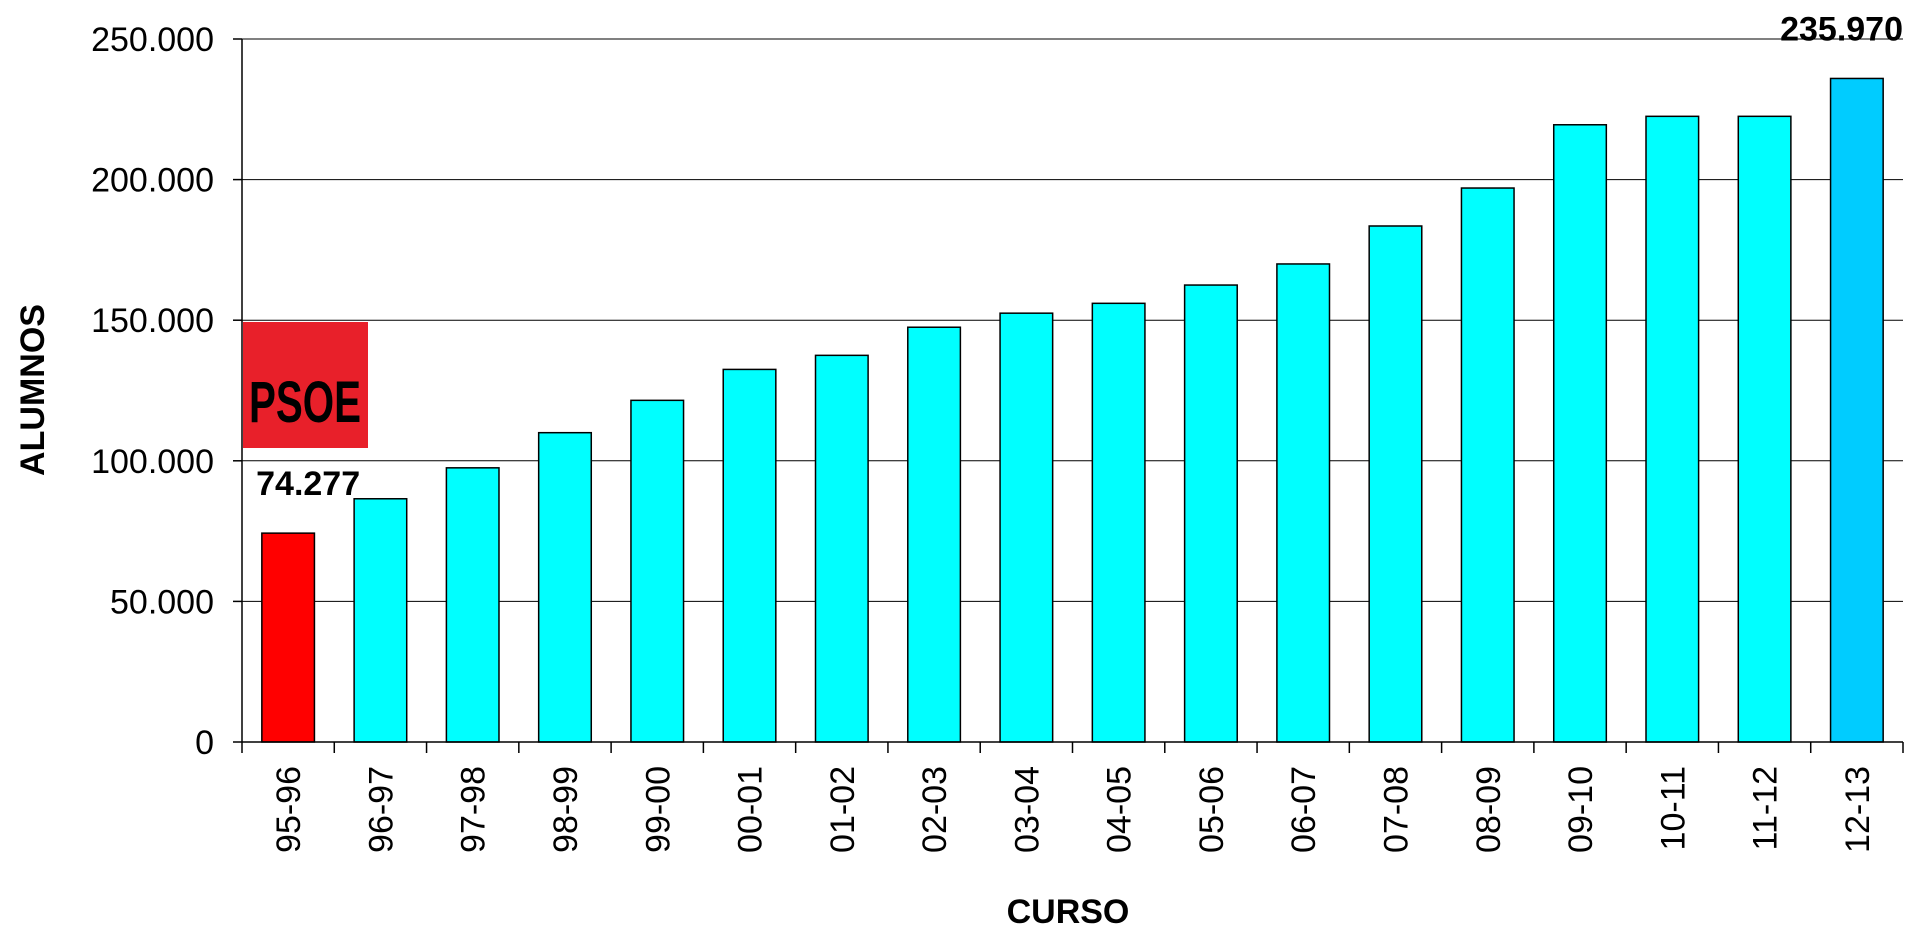  I want to click on x-tick-label: 98-99, so click(566, 809).